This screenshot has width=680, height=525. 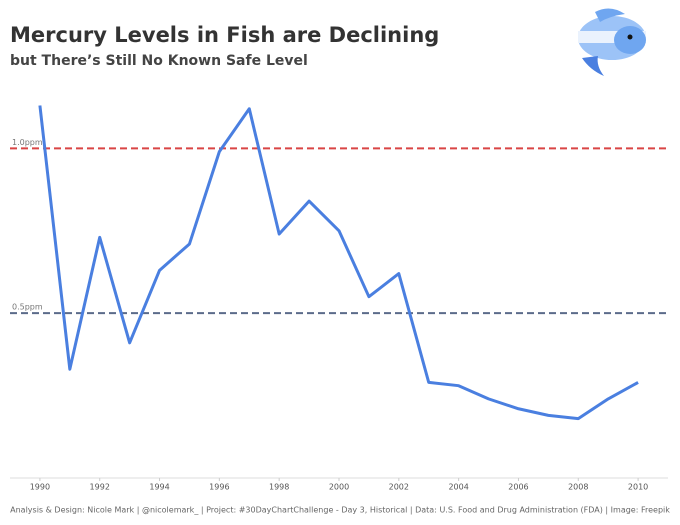 I want to click on chart-title: Mercury Levels in Fish are Declining, so click(x=224, y=35).